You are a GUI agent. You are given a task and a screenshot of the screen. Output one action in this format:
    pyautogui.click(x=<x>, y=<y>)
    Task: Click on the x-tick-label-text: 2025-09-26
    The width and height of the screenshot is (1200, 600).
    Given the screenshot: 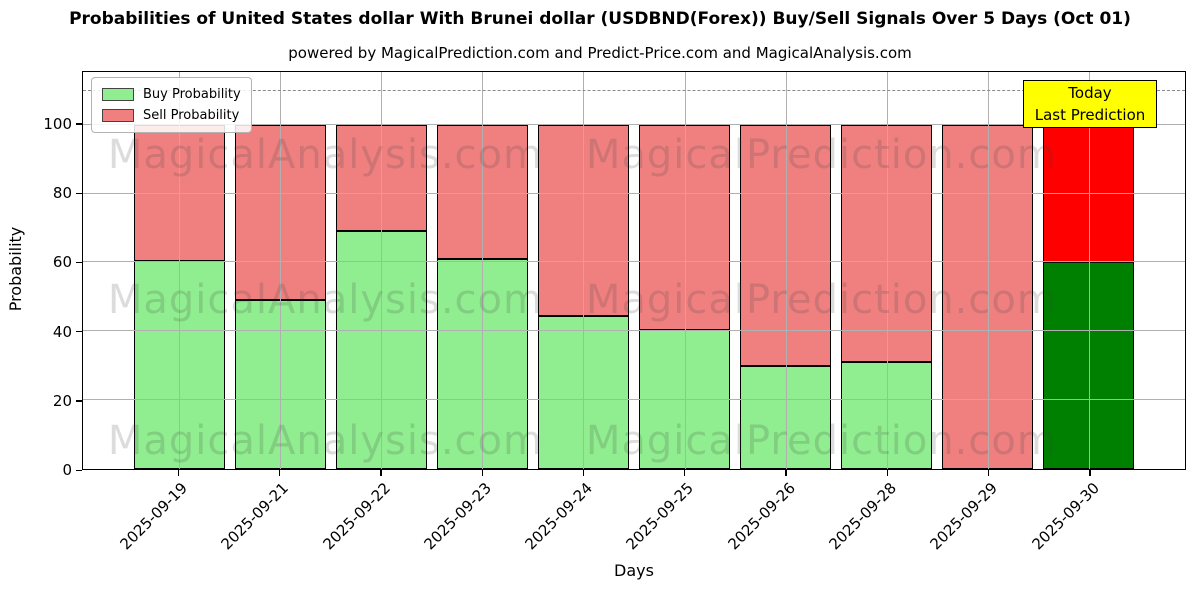 What is the action you would take?
    pyautogui.click(x=761, y=516)
    